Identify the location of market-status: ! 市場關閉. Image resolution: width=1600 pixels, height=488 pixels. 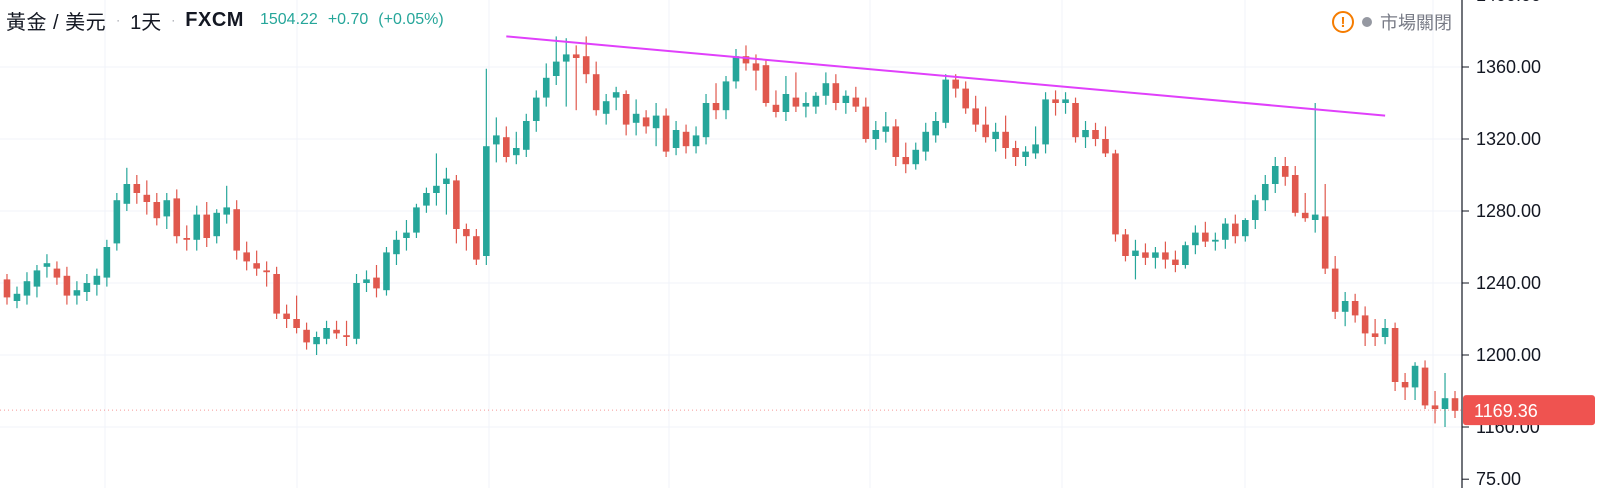
(1392, 22).